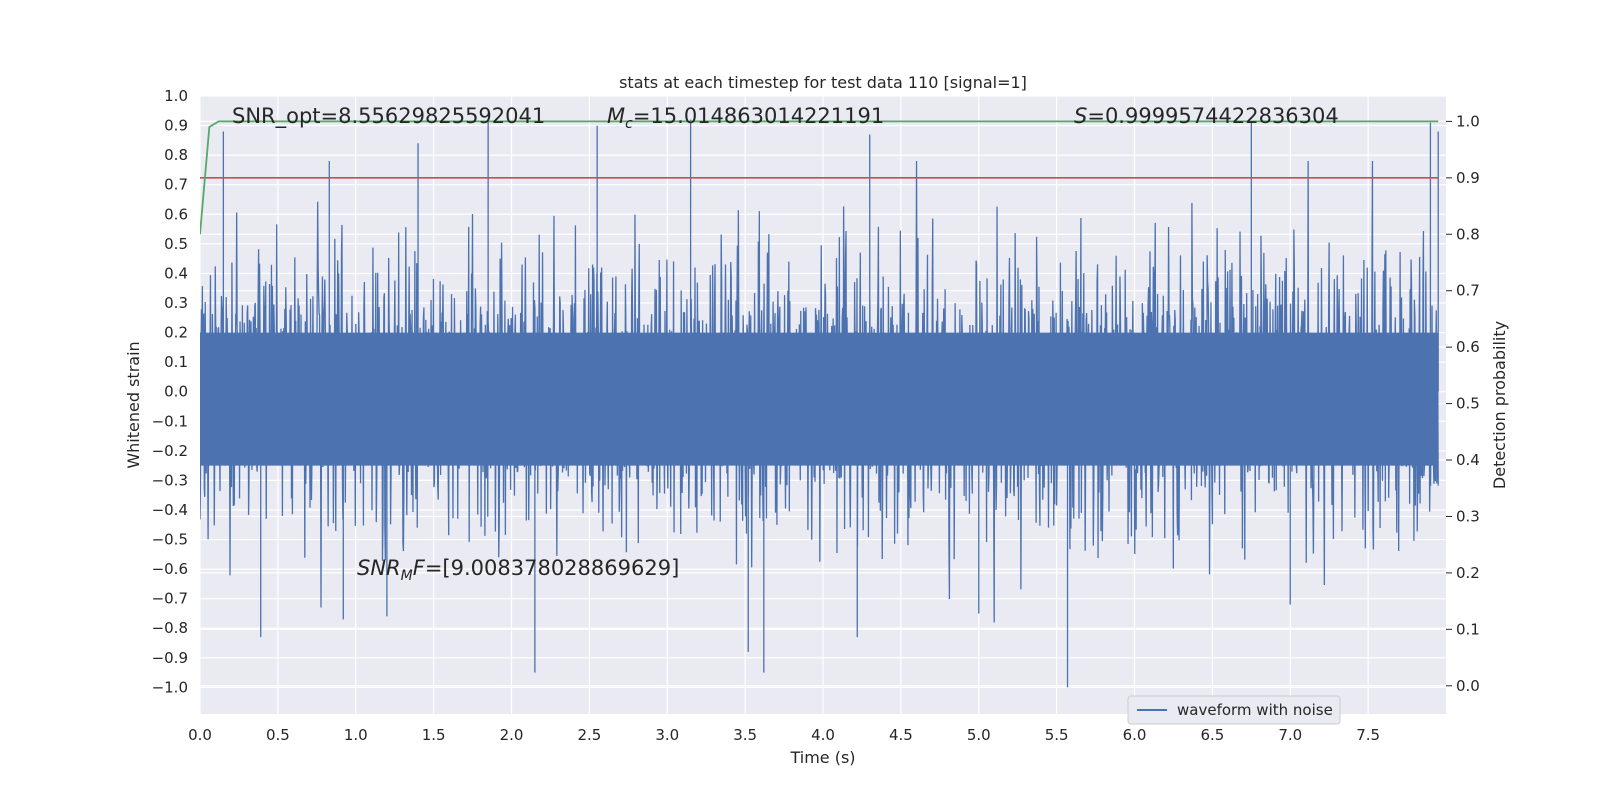 This screenshot has height=800, width=1600. I want to click on y2-tick-label-7: 0.3, so click(1468, 516).